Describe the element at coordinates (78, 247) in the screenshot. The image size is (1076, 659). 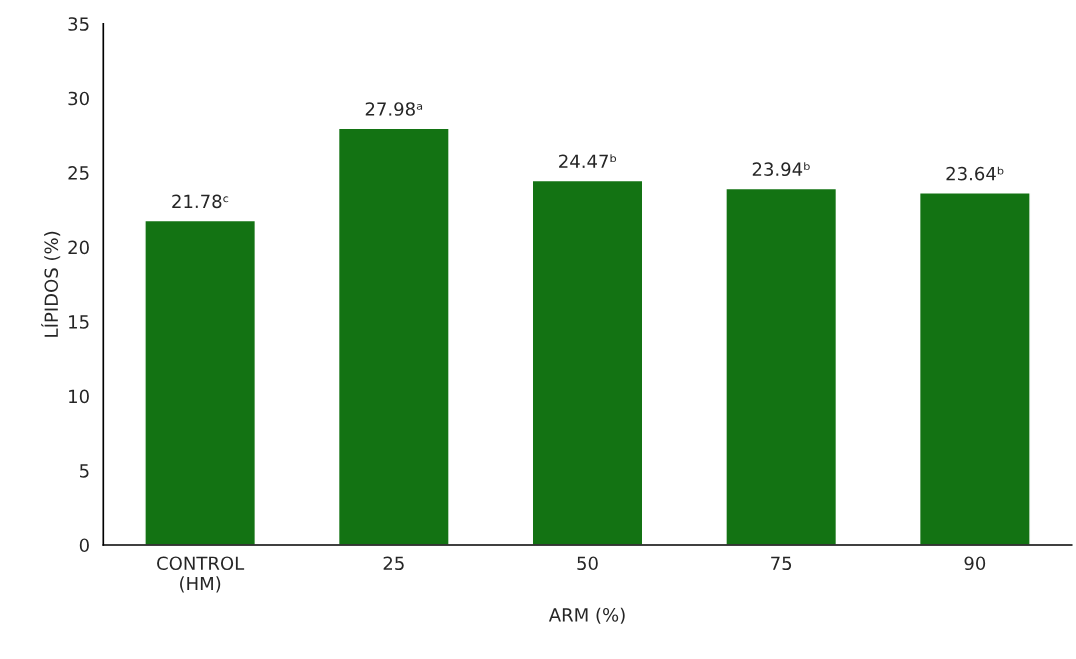
I see `y-tick-label: 20` at that location.